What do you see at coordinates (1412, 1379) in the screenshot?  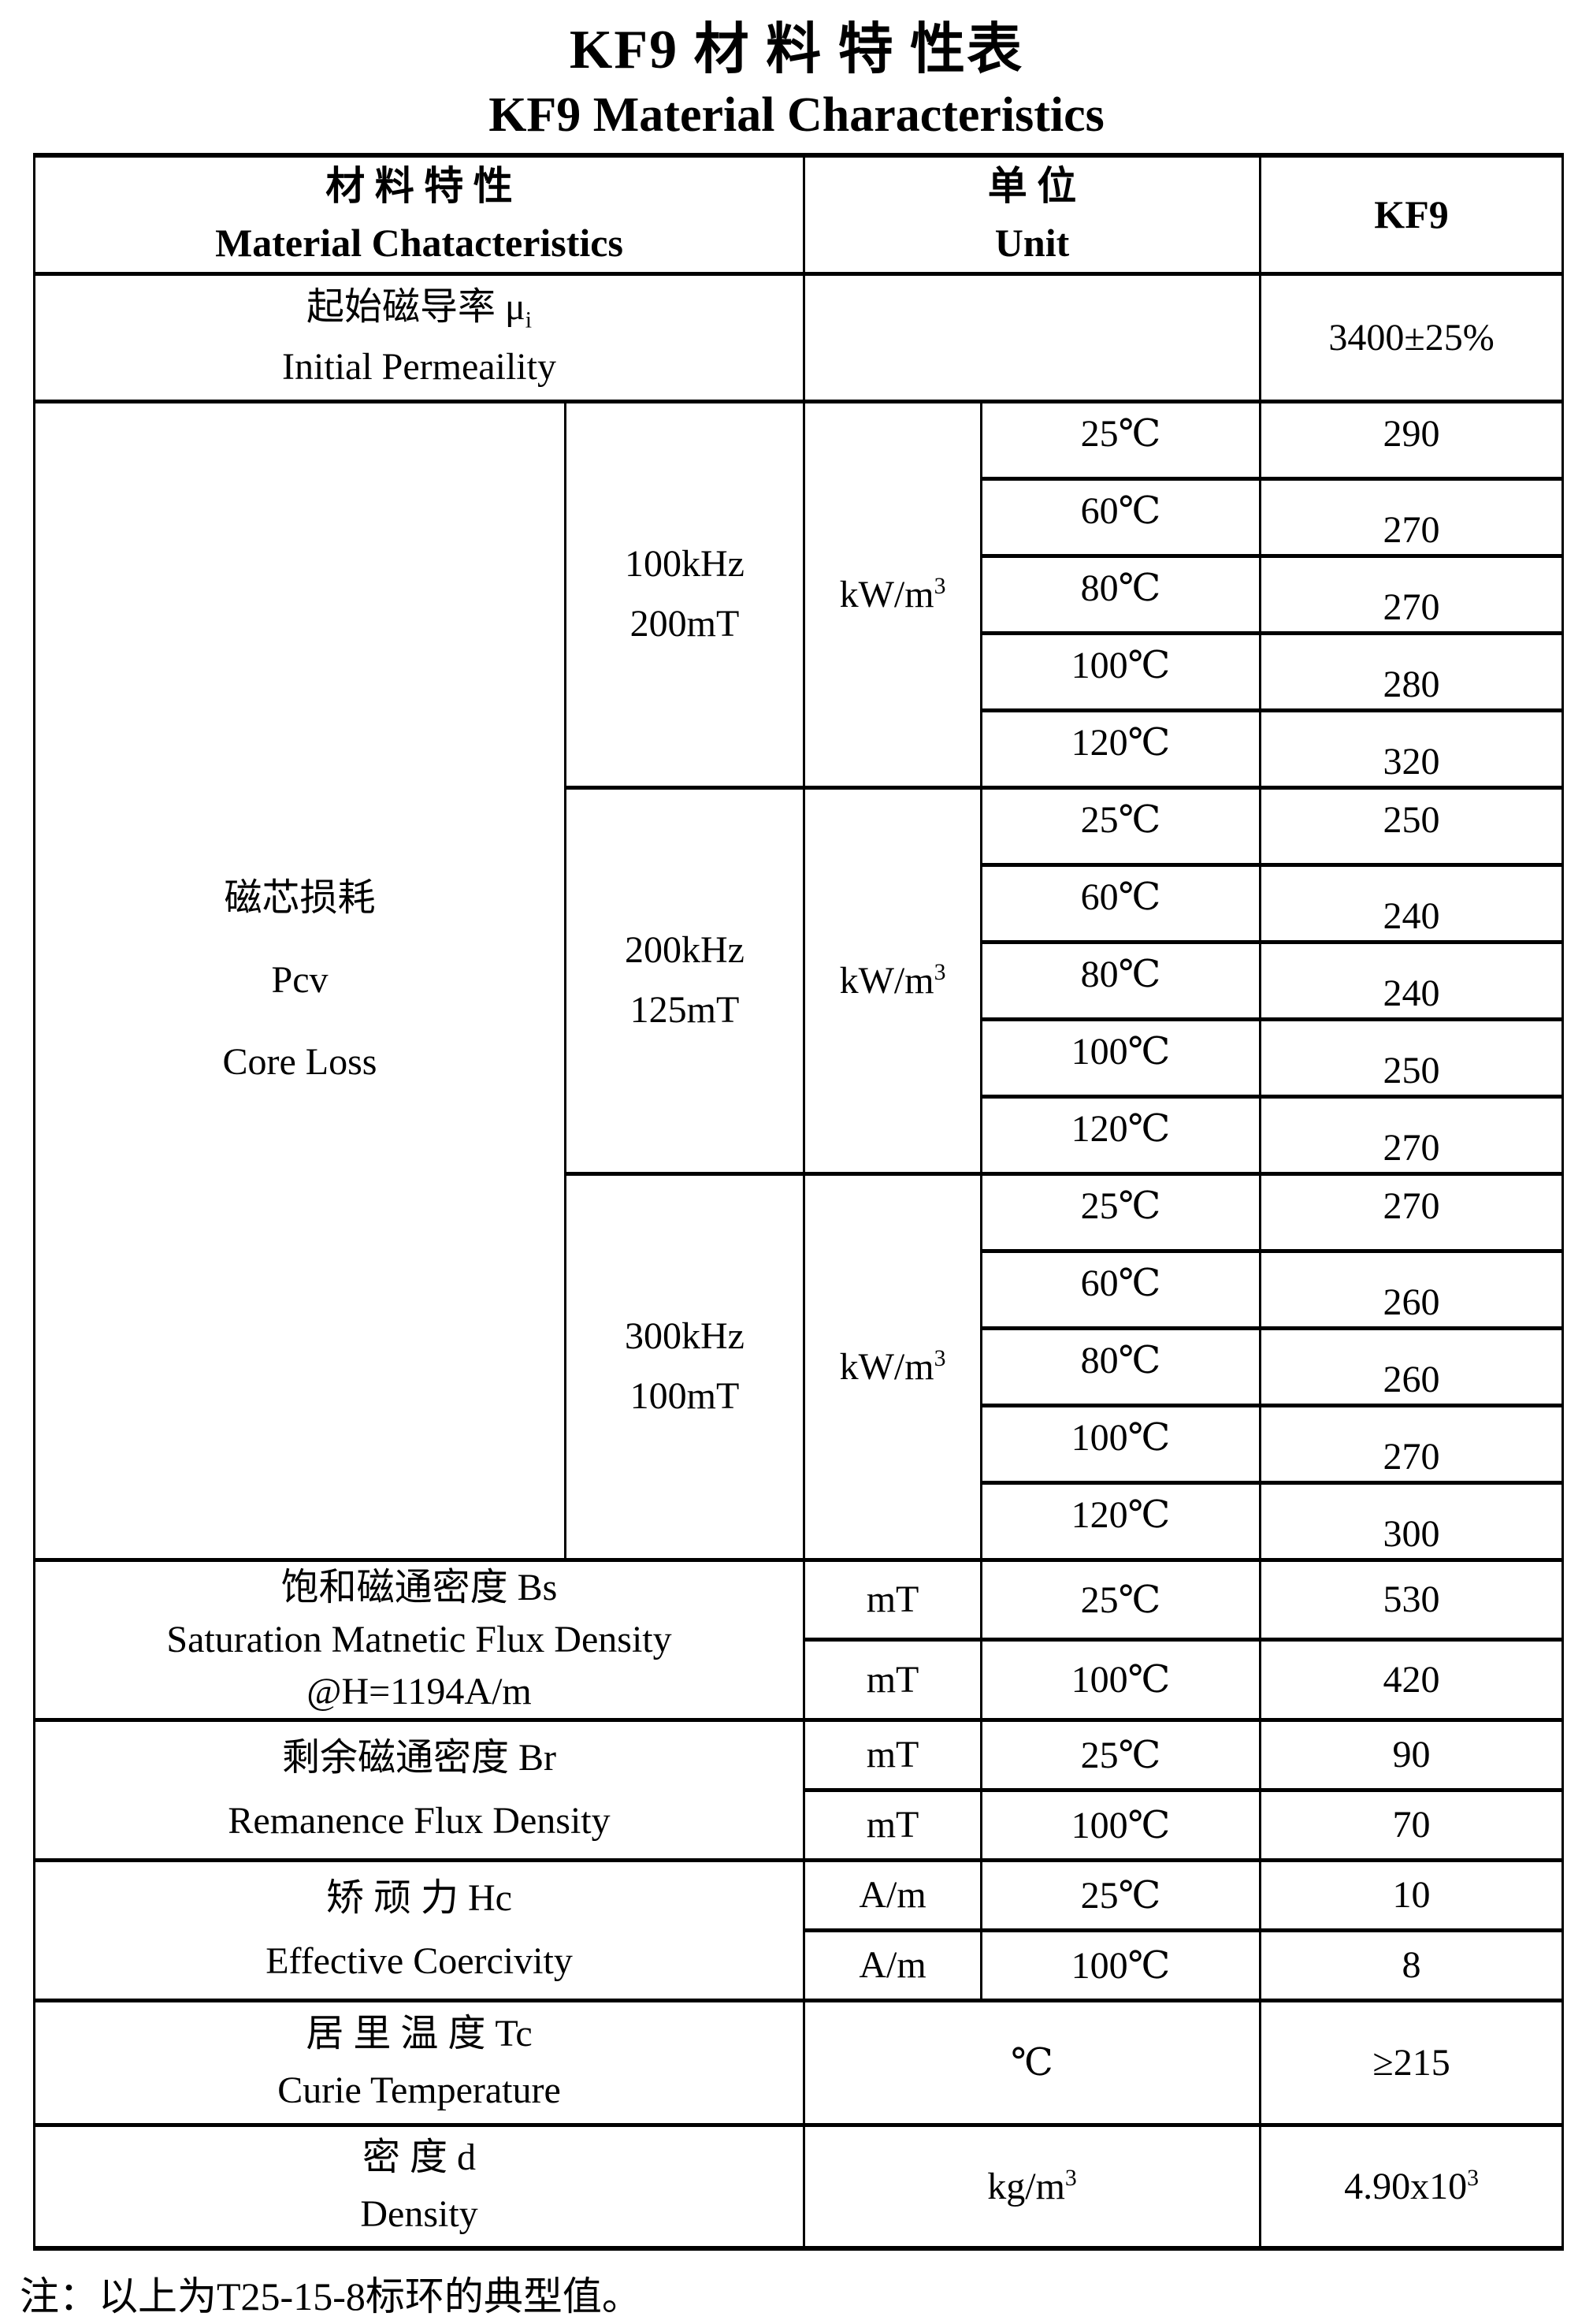 I see `value-cell: 260` at bounding box center [1412, 1379].